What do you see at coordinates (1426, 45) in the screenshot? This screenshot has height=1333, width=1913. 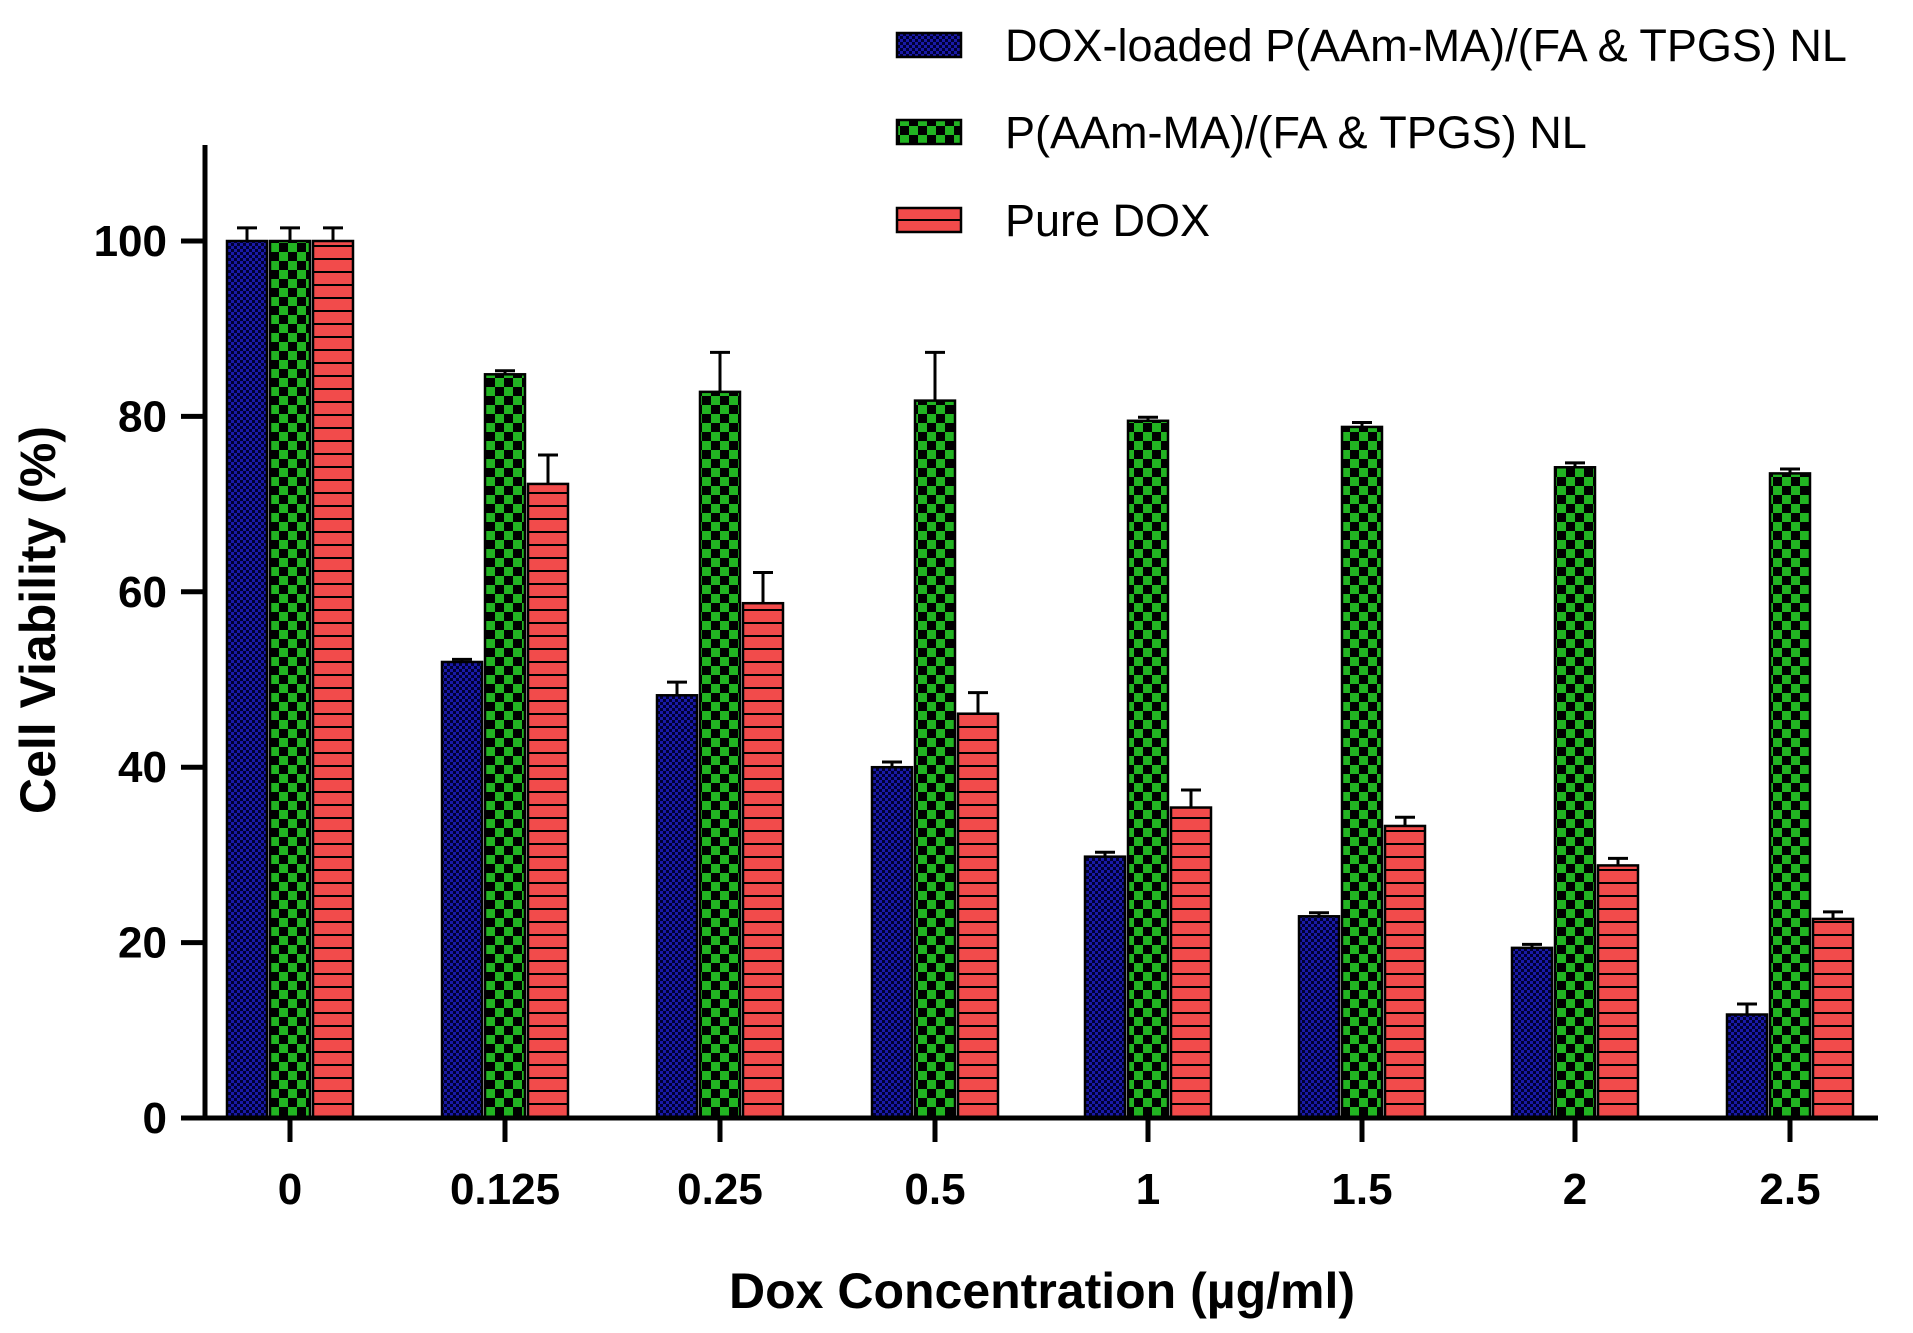 I see `legend-label: DOX-loaded P(AAm-MA)/(FA & TPGS) NL` at bounding box center [1426, 45].